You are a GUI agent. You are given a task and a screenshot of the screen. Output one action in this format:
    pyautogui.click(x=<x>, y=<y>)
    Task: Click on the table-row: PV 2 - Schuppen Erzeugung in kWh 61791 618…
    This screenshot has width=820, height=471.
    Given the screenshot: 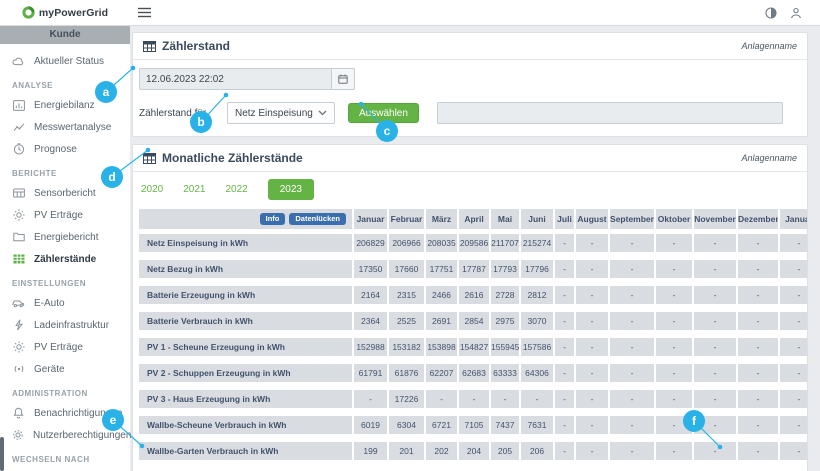 What is the action you would take?
    pyautogui.click(x=473, y=373)
    